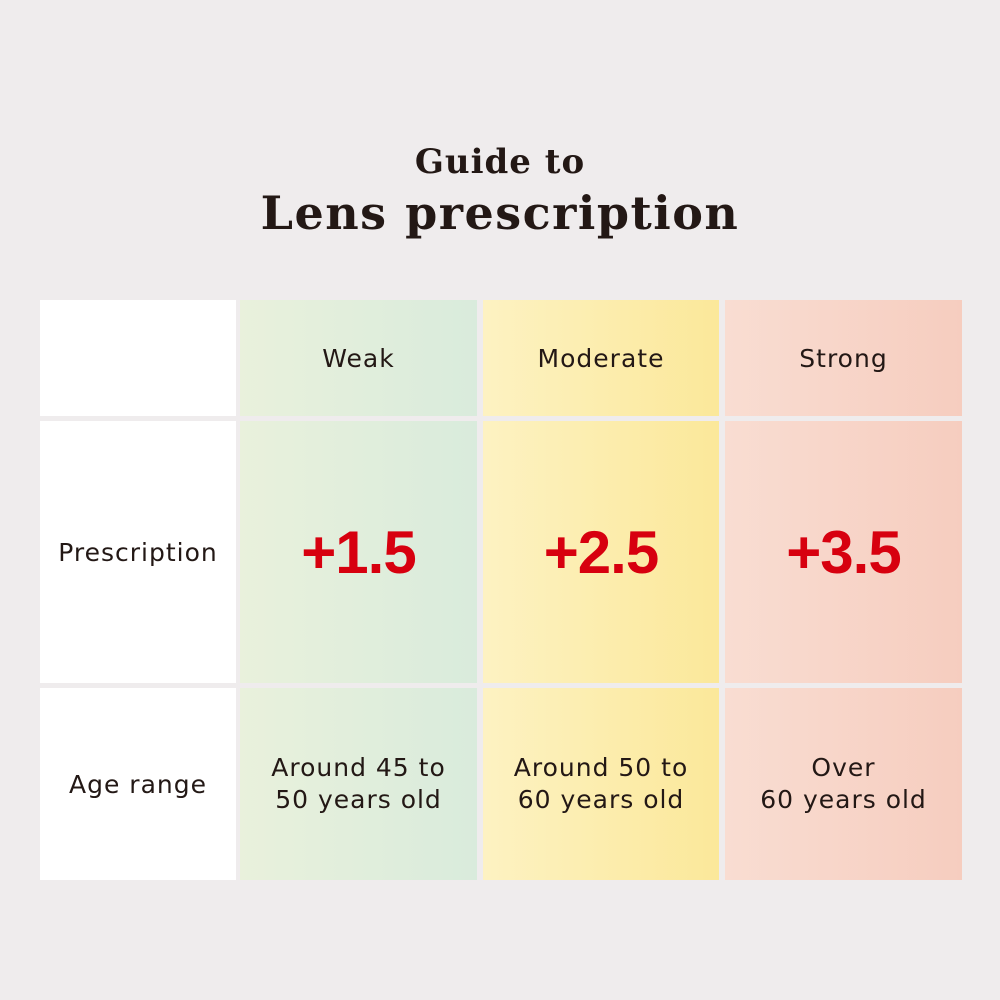 The width and height of the screenshot is (1000, 1000). I want to click on heading: Guide to Lens prescription, so click(500, 191).